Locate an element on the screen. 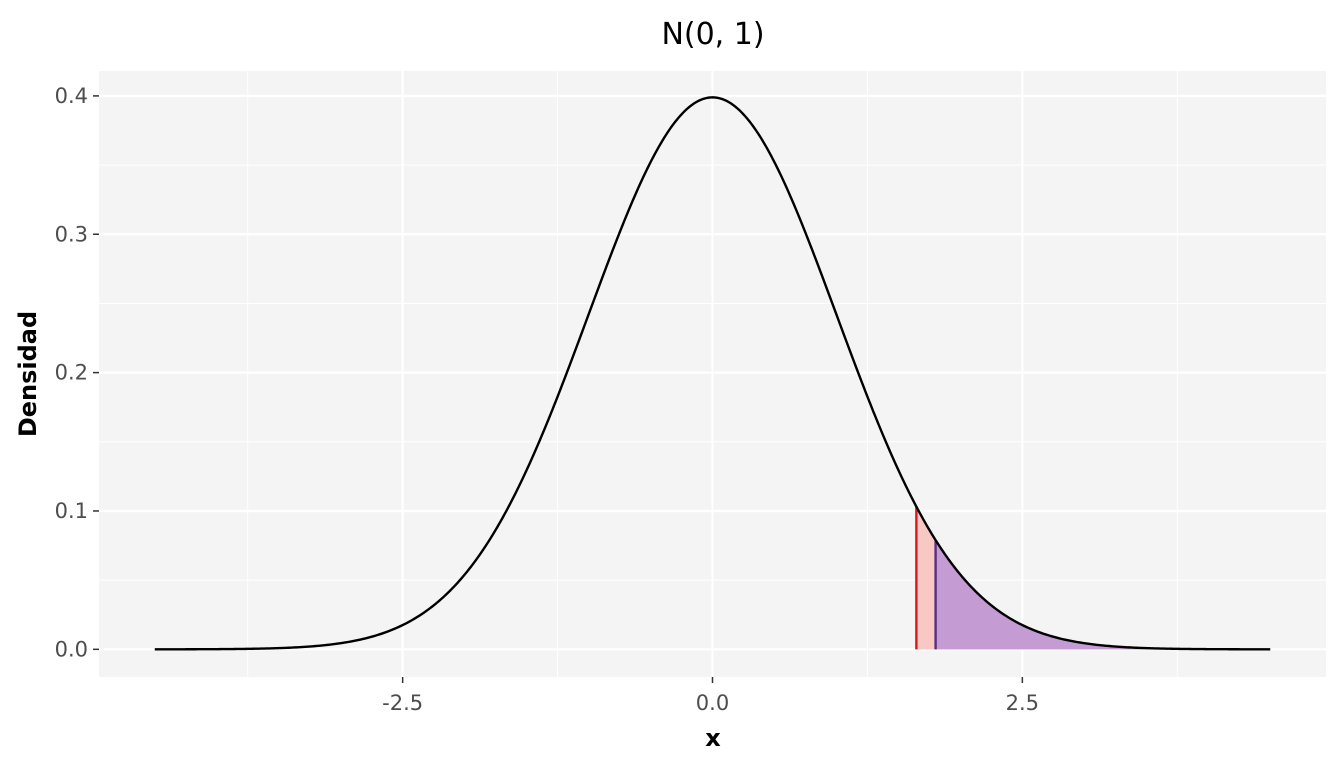 The image size is (1344, 768). y-tick-label-0: 0.0 is located at coordinates (71, 649).